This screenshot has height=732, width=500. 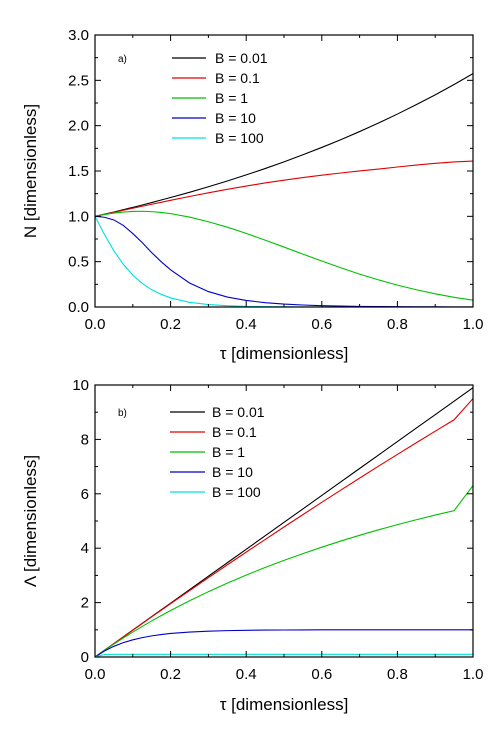 I want to click on chart-b-panel-label: b), so click(x=122, y=413).